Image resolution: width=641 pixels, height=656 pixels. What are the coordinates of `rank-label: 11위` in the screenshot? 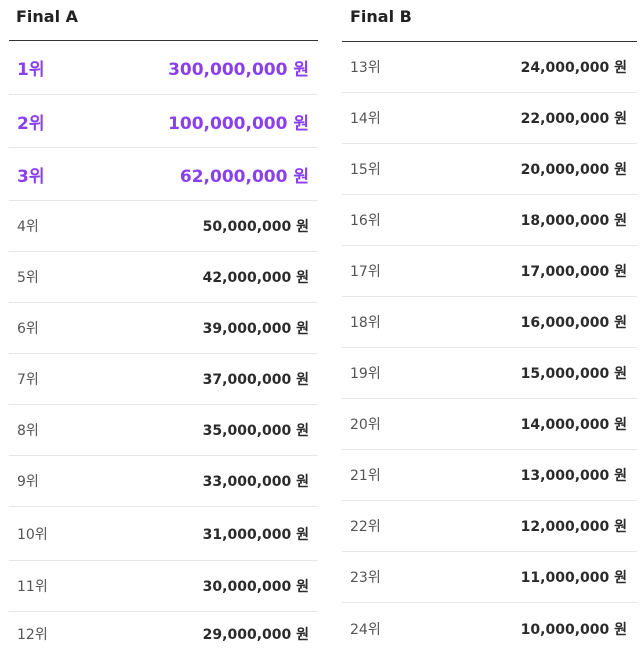 It's located at (32, 587).